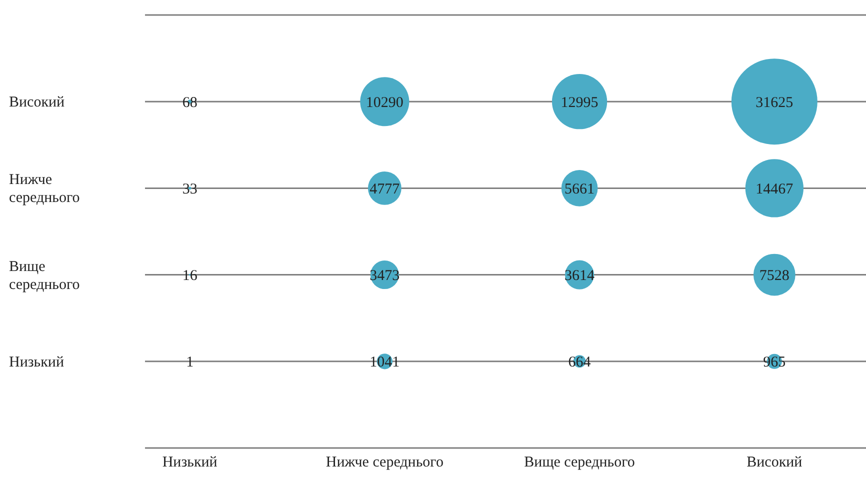 The height and width of the screenshot is (486, 866). Describe the element at coordinates (190, 462) in the screenshot. I see `x-tick-label: Низький` at that location.